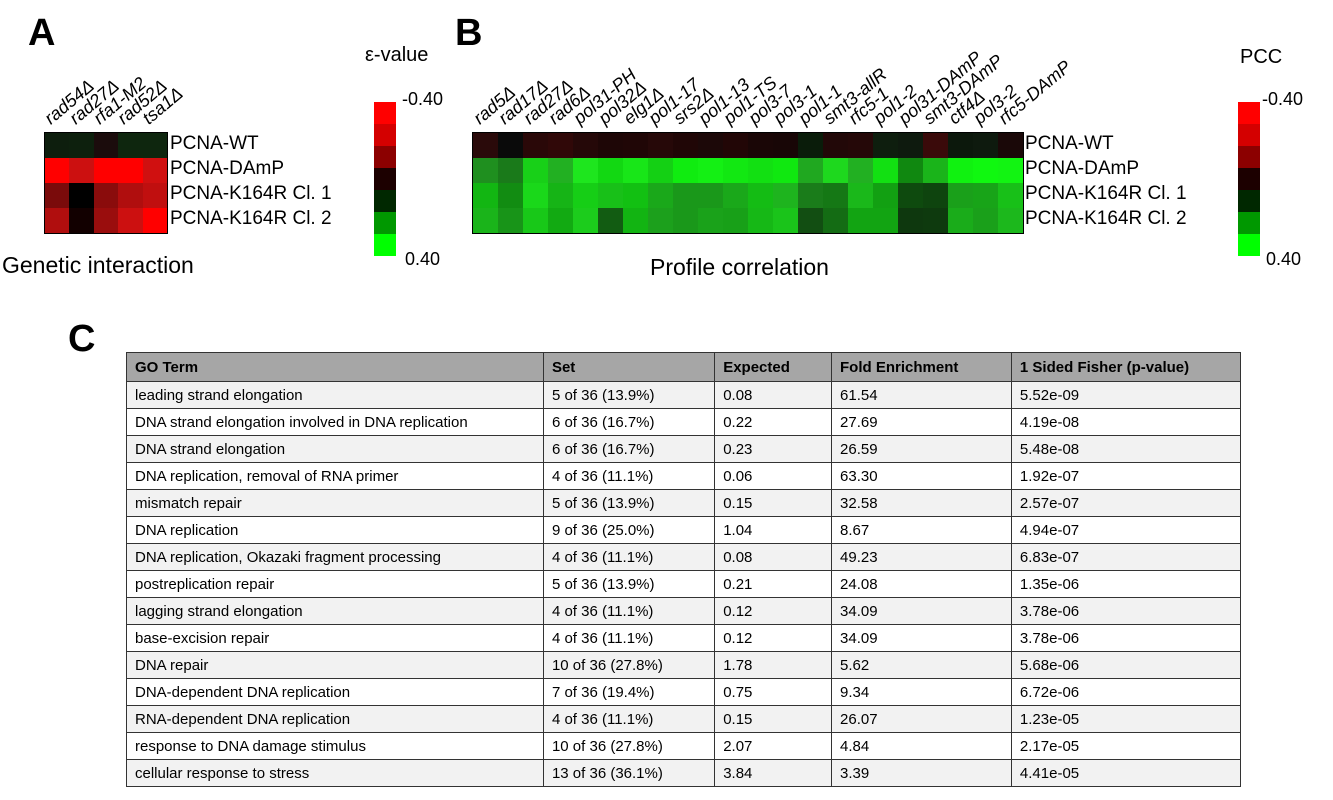 The height and width of the screenshot is (800, 1333). What do you see at coordinates (921, 449) in the screenshot?
I see `table-cell: 26.59` at bounding box center [921, 449].